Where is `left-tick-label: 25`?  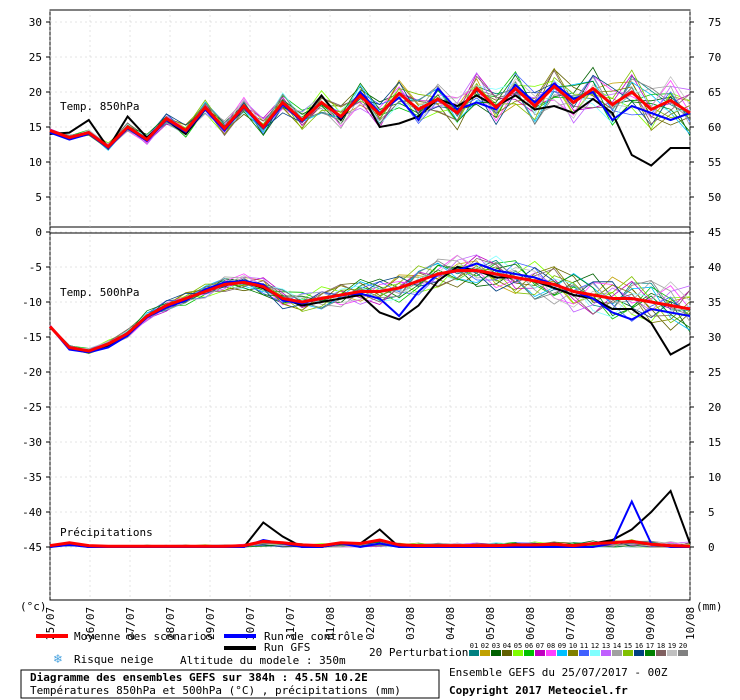
left-tick-label: 25 is located at coordinates (35, 57).